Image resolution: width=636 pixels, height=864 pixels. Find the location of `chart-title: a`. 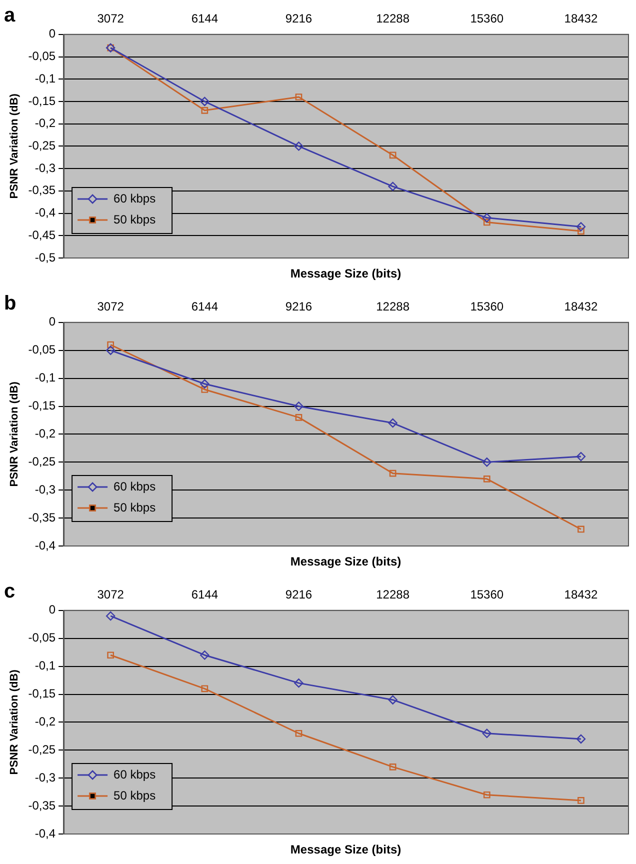

chart-title: a is located at coordinates (10, 15).